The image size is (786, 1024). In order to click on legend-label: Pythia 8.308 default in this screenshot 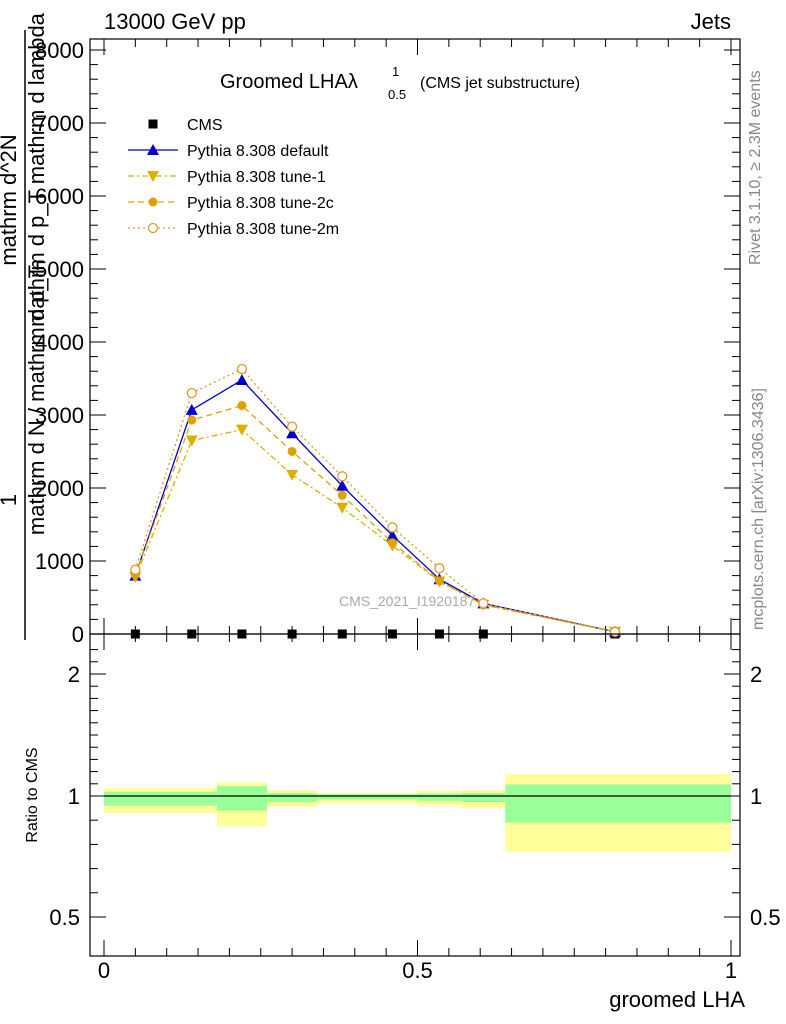, I will do `click(258, 151)`.